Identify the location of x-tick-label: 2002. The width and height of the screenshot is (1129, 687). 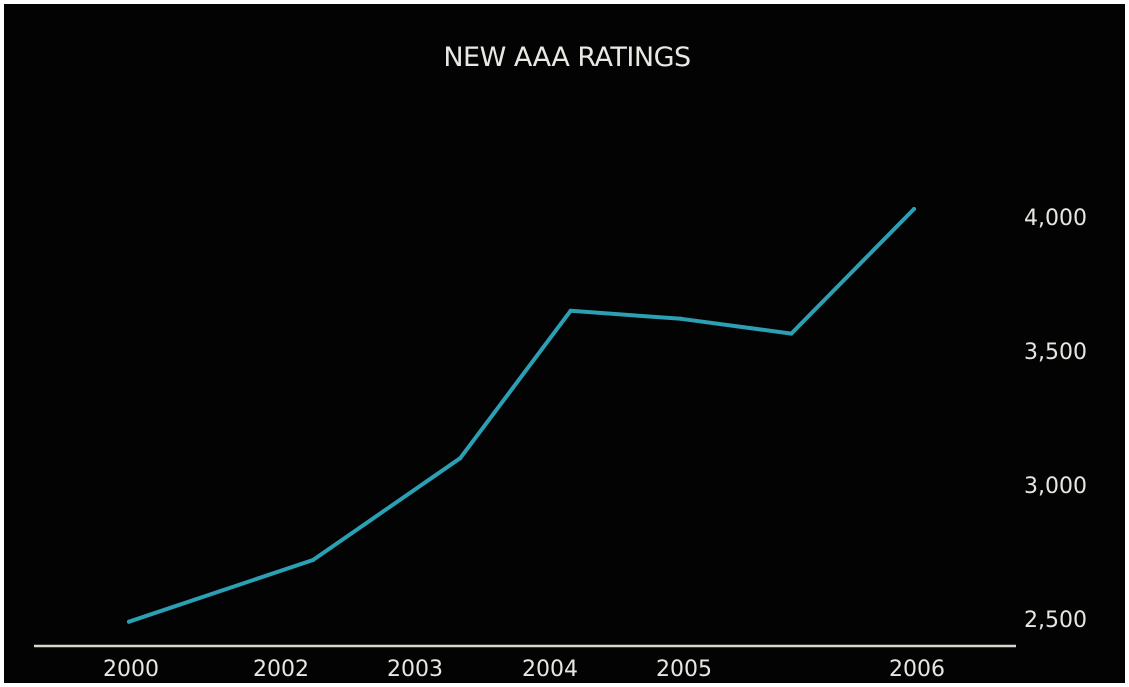
(281, 669).